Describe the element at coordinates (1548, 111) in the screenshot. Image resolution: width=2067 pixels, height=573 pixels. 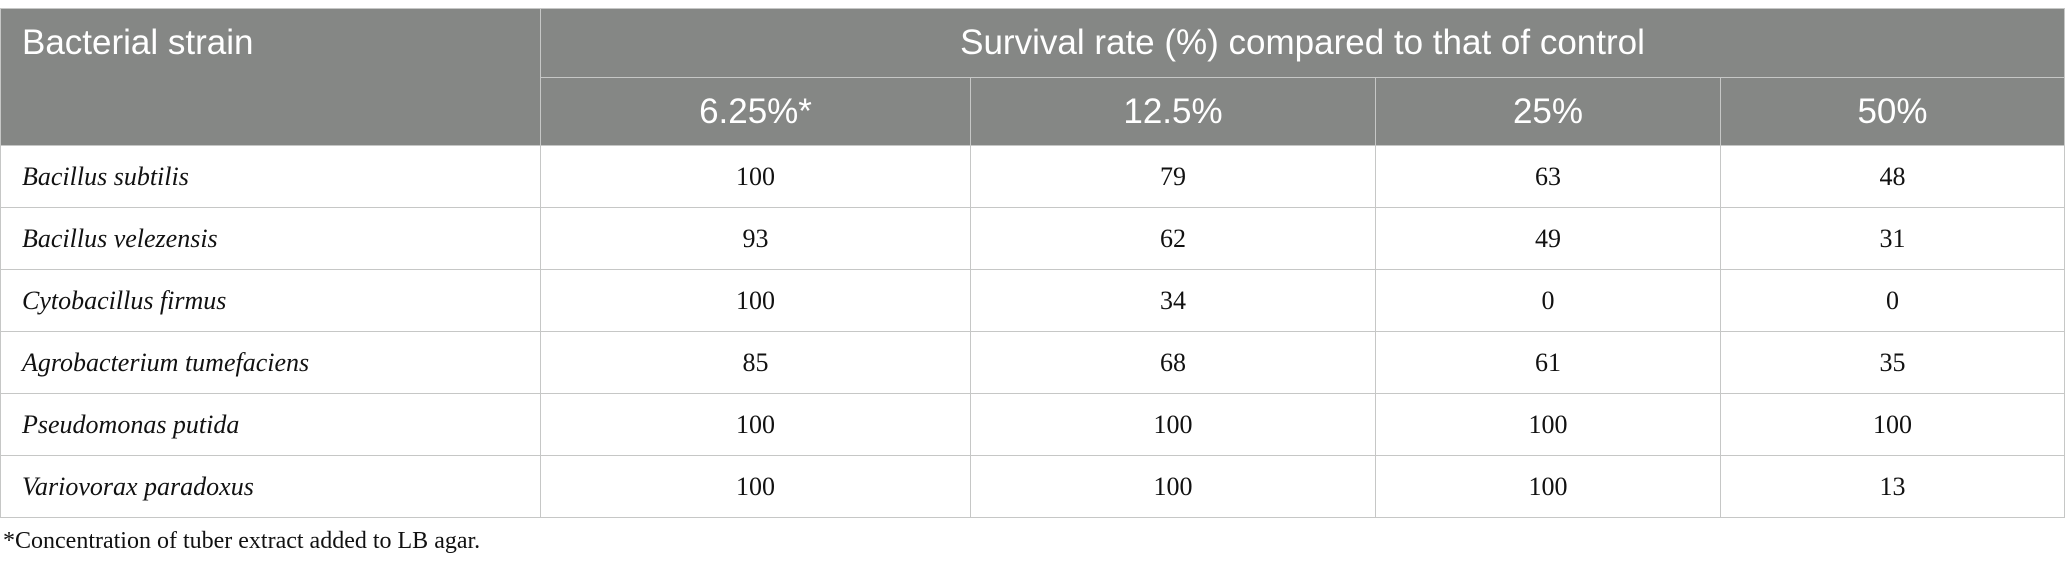
I see `header-concentration: 25%` at that location.